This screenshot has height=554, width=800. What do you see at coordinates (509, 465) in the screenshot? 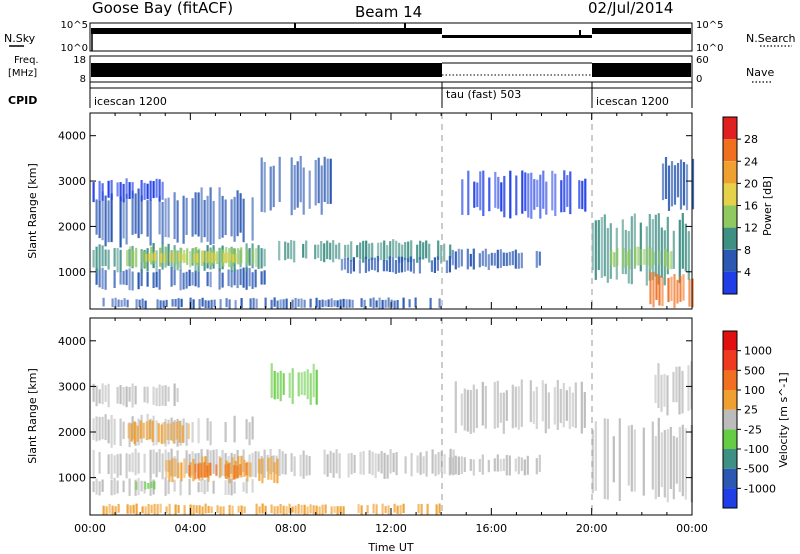
I see `velocity-band-10-cell` at bounding box center [509, 465].